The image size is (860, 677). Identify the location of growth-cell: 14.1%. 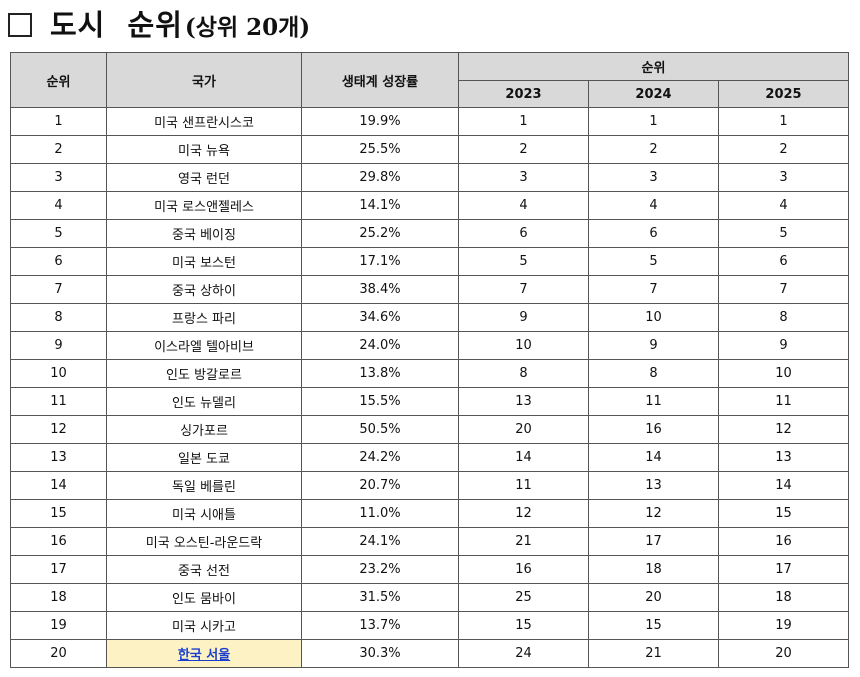
(380, 205).